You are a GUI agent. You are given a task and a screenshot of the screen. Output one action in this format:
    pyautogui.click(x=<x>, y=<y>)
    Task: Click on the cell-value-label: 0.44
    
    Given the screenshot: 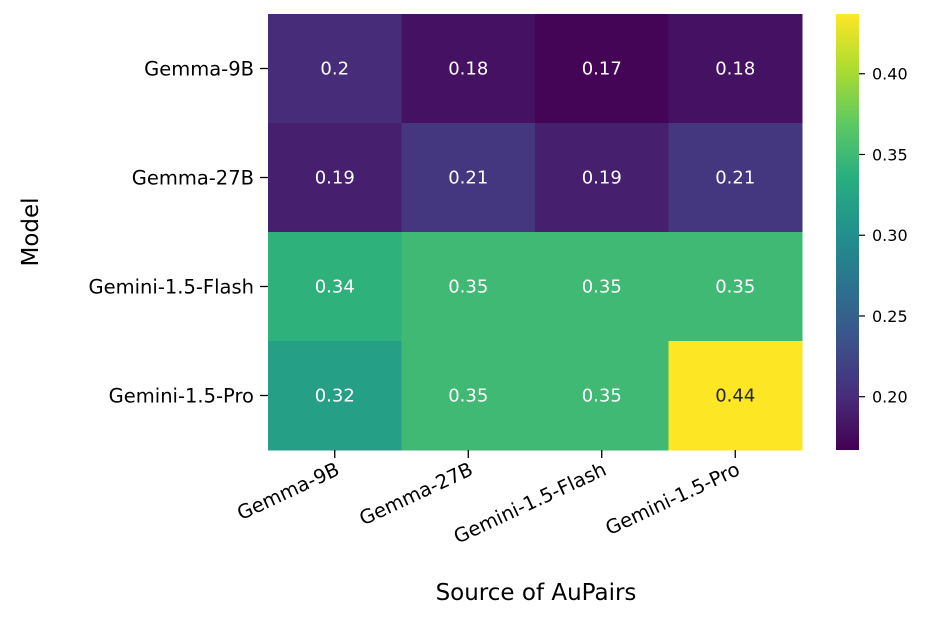 What is the action you would take?
    pyautogui.click(x=735, y=396)
    